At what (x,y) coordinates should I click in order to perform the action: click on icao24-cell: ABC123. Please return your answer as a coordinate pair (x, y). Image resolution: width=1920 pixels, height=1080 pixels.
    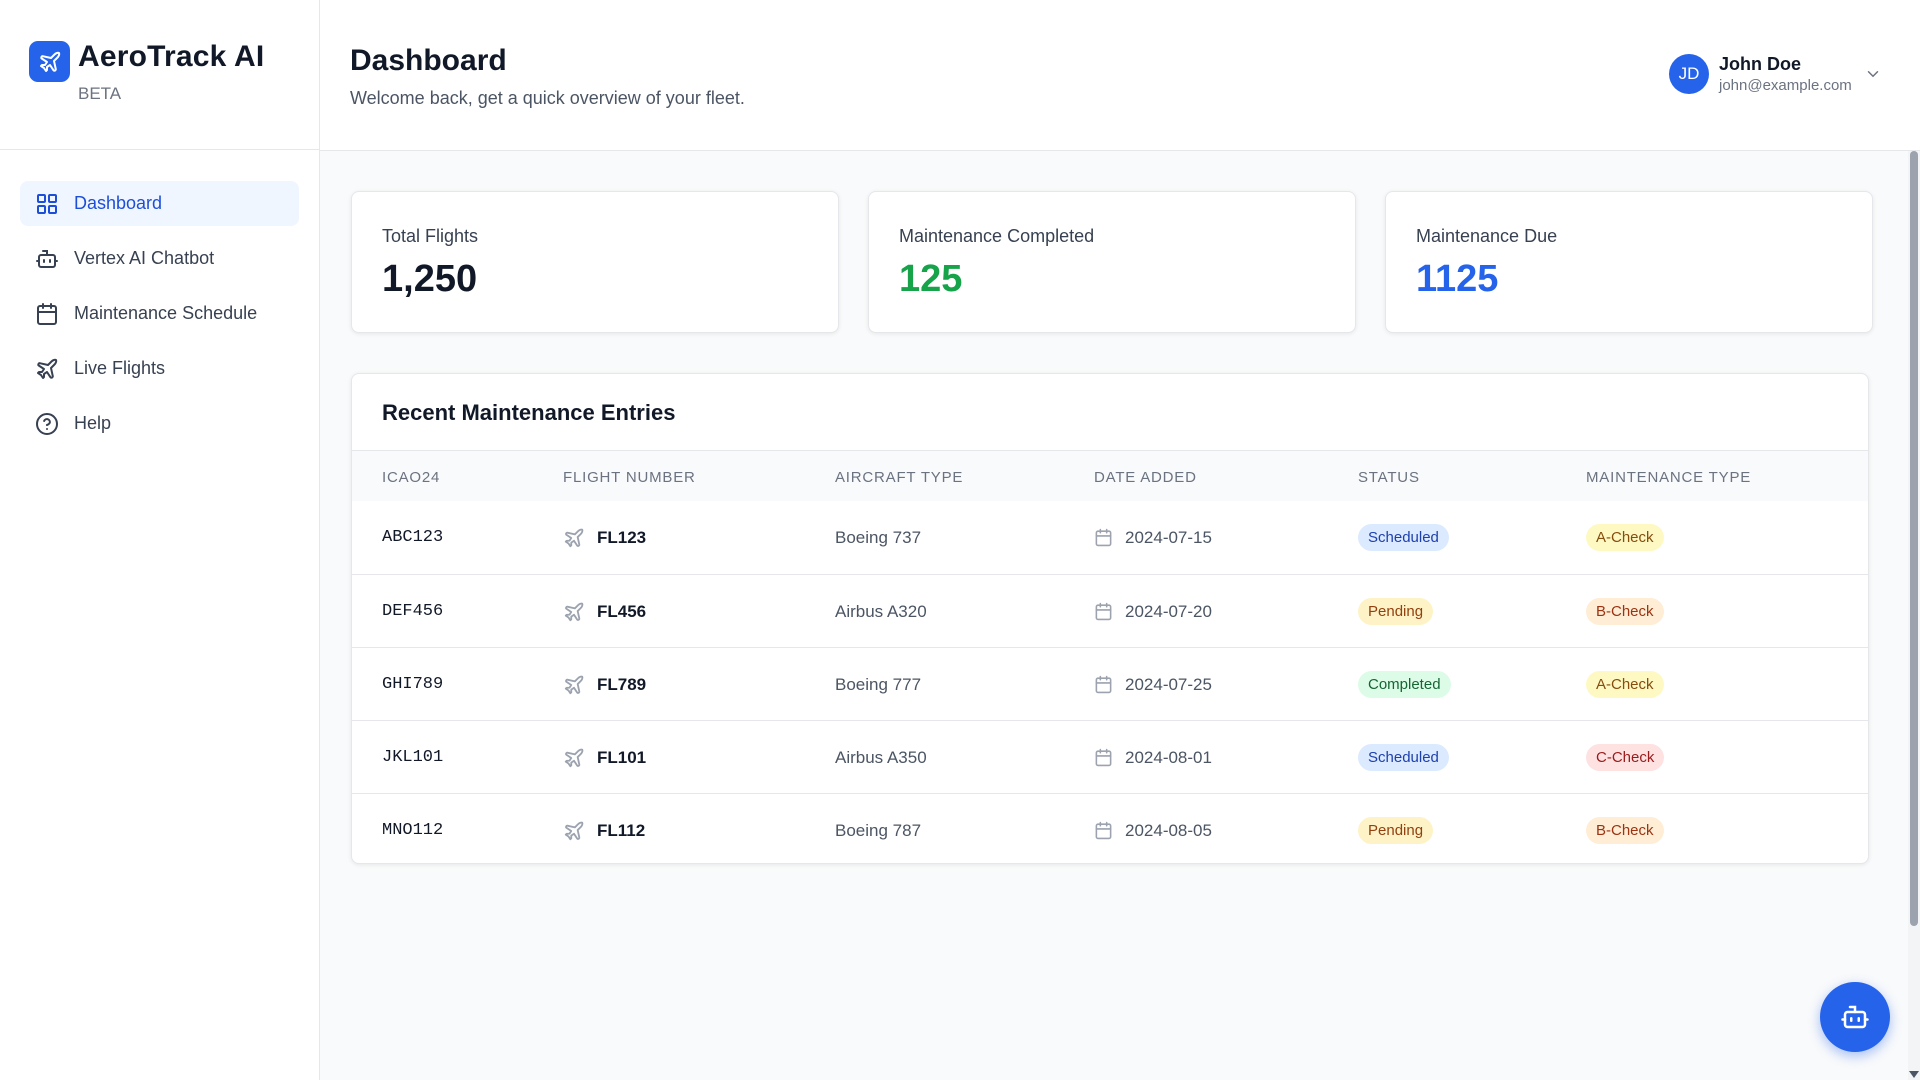
    Looking at the image, I should click on (413, 537).